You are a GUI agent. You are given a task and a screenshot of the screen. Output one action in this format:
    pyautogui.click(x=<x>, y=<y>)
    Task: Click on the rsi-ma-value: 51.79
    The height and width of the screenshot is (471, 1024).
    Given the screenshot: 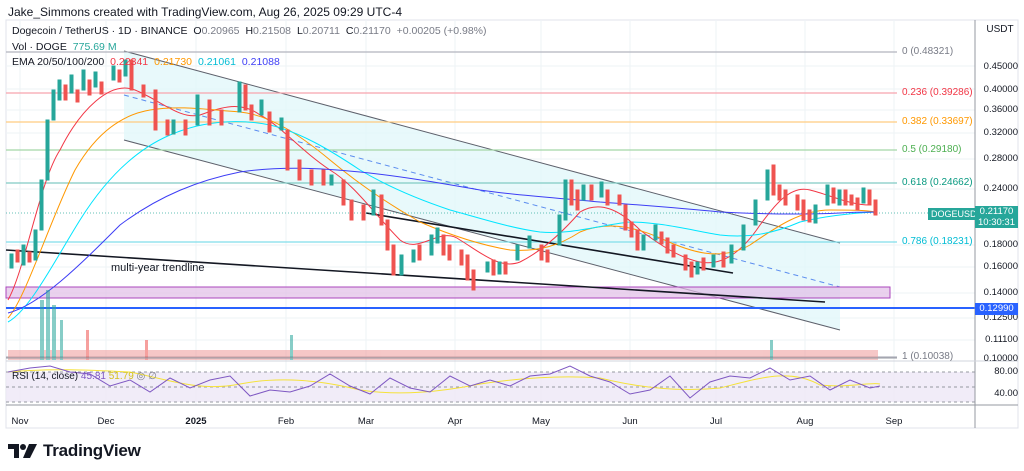 What is the action you would take?
    pyautogui.click(x=121, y=376)
    